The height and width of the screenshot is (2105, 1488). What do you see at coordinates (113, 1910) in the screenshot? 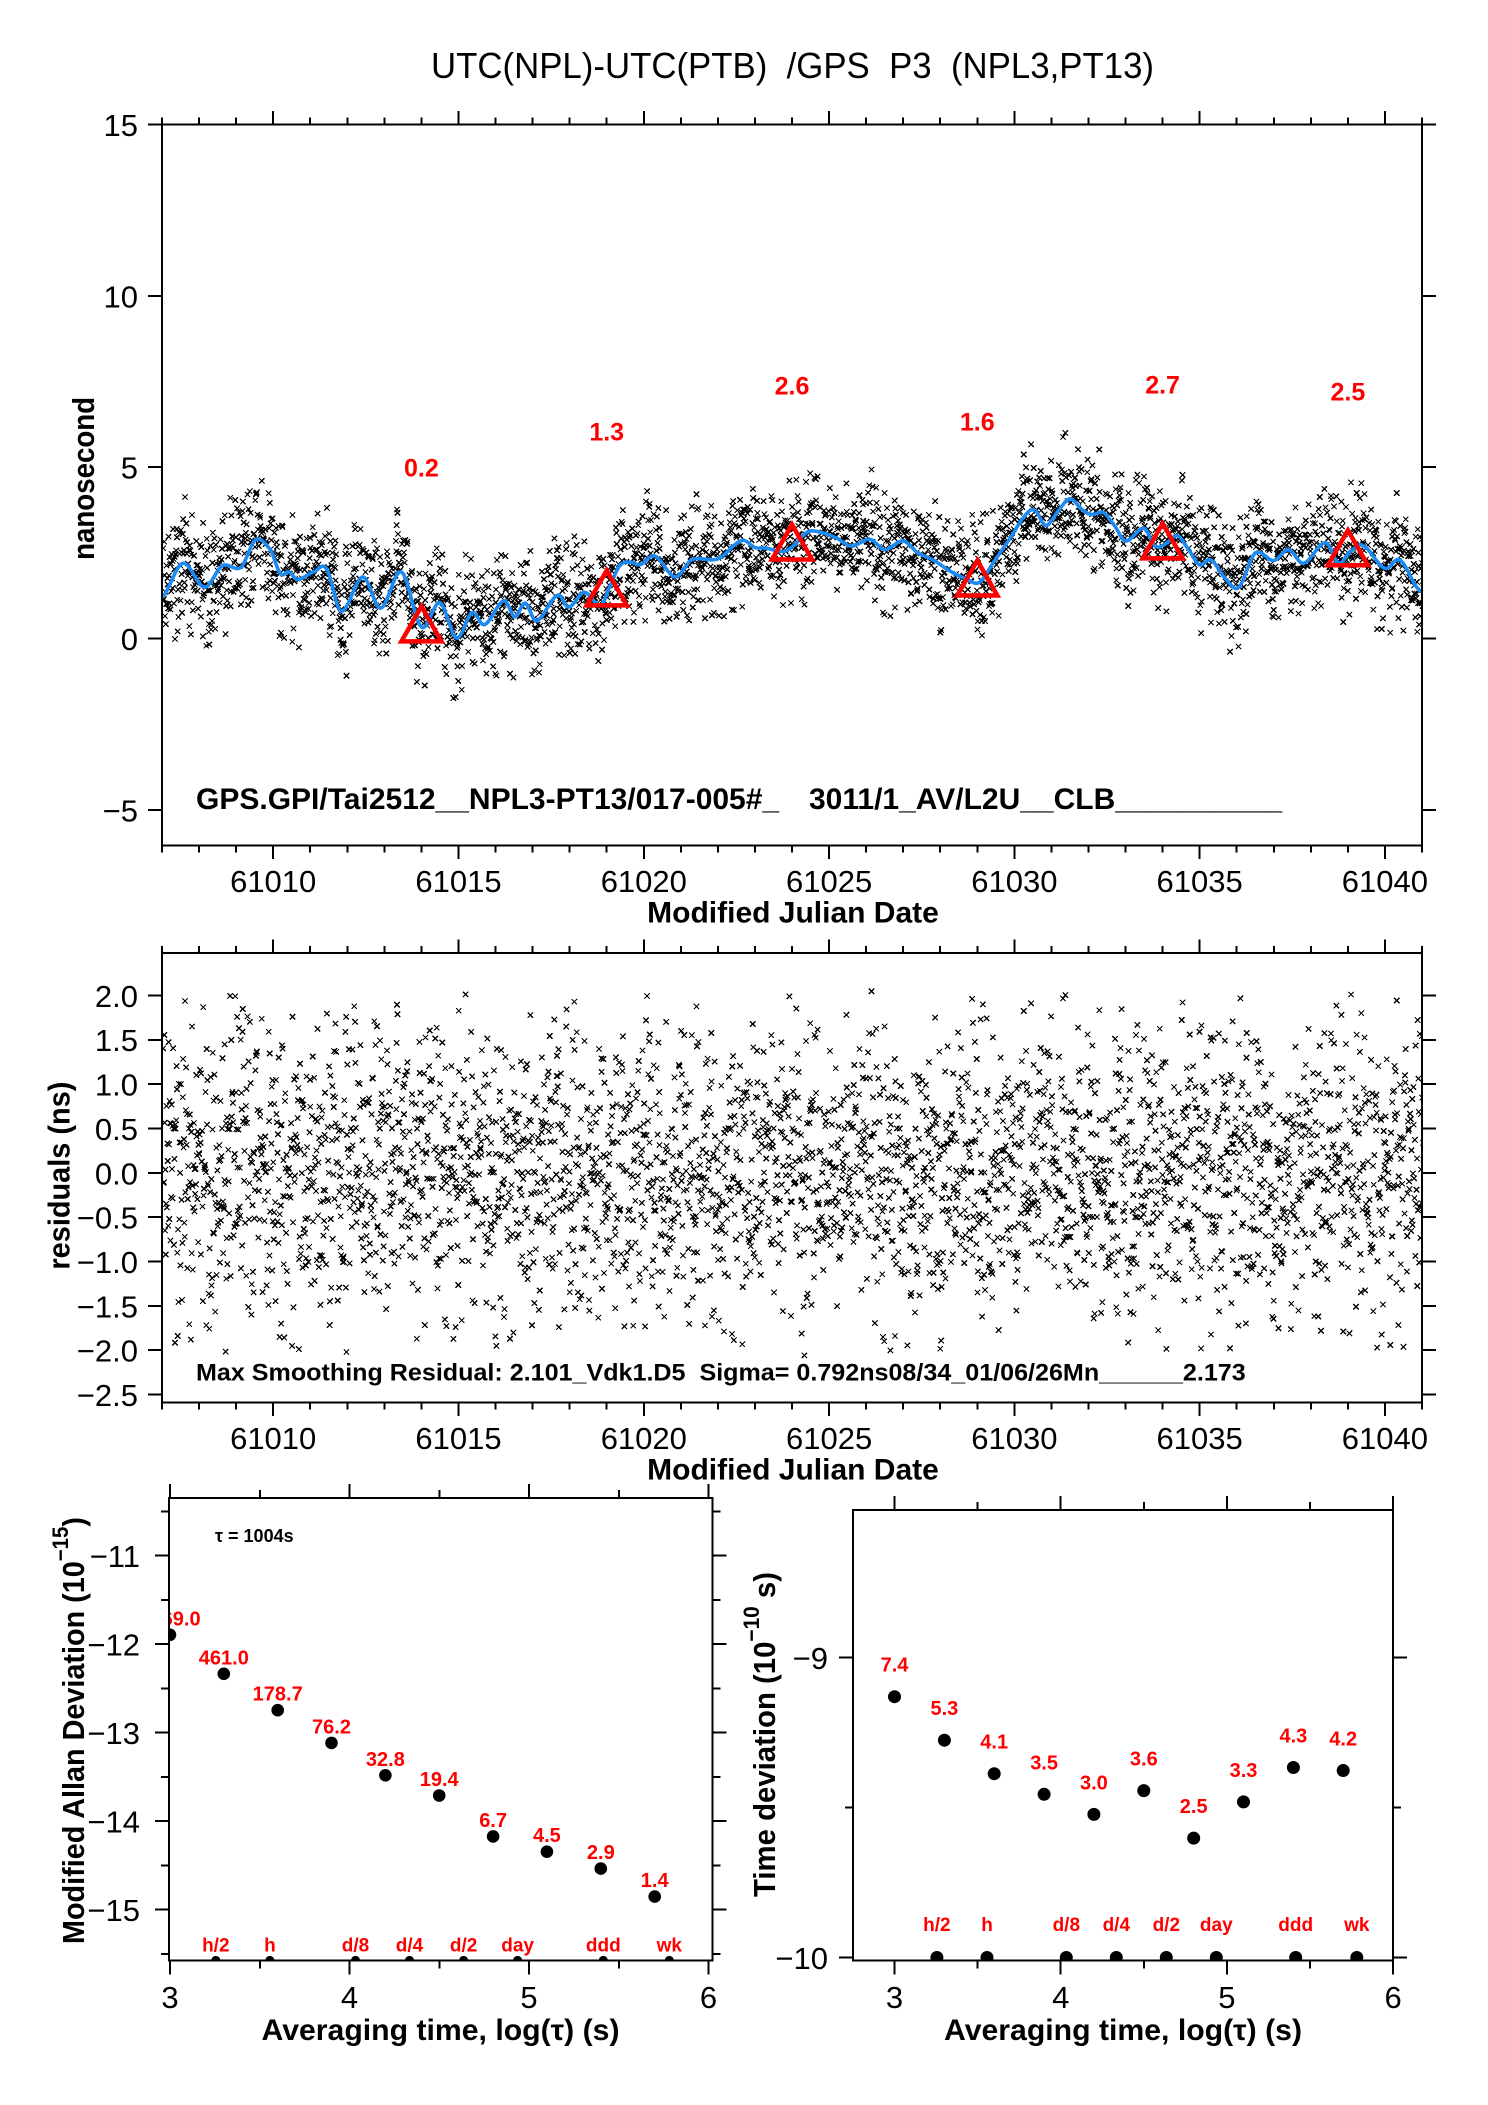
I see `svg-text: −15` at bounding box center [113, 1910].